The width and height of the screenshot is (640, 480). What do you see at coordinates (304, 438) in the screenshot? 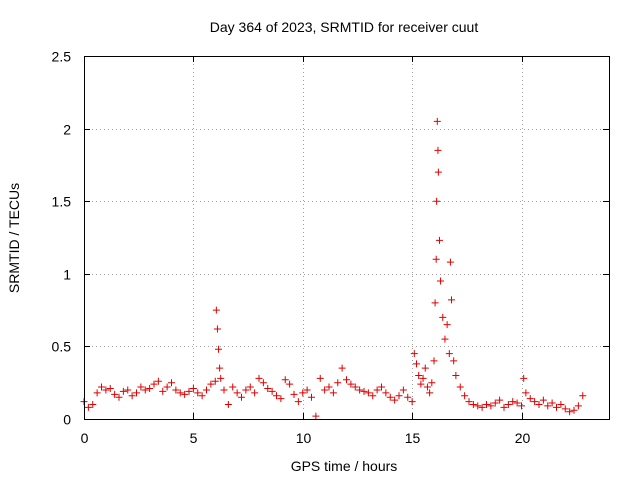
I see `x-tick-label: 10` at bounding box center [304, 438].